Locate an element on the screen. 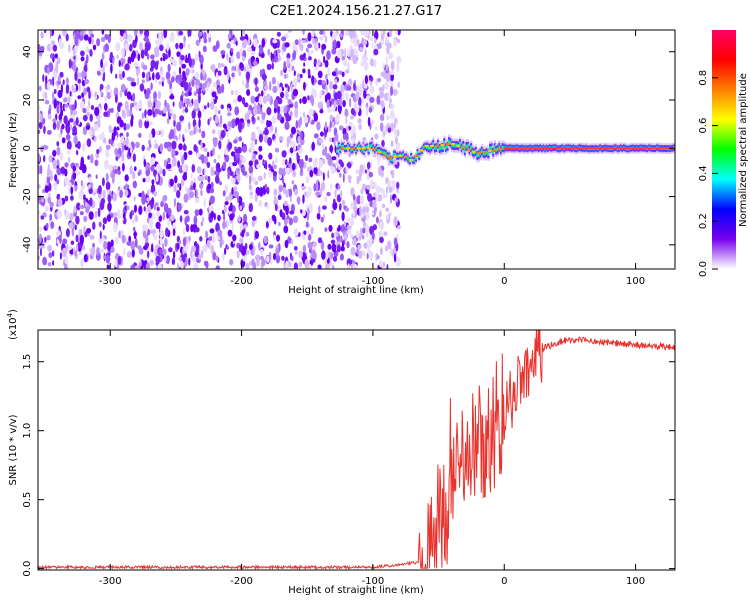 The image size is (750, 600). signal-peak-mark is located at coordinates (353, 148).